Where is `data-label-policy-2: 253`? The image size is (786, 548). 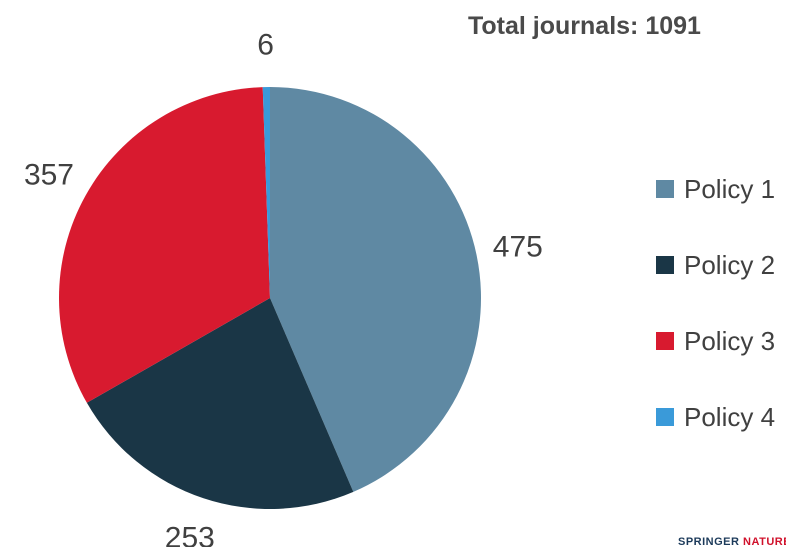 data-label-policy-2: 253 is located at coordinates (190, 534).